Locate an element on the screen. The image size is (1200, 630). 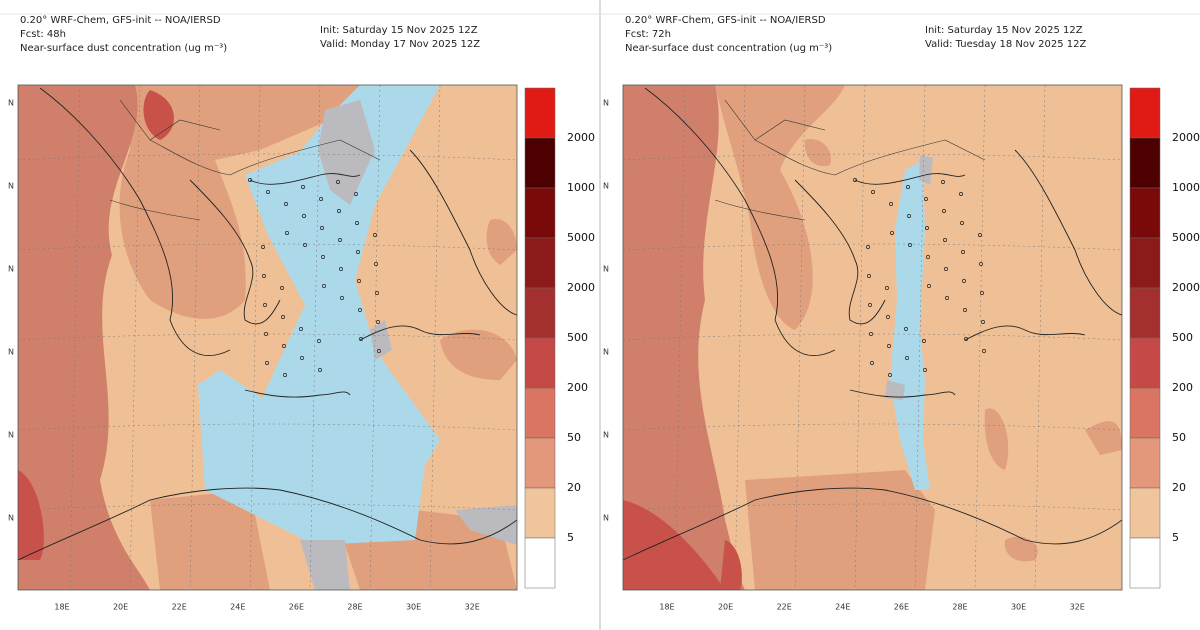
lon-label: 22E is located at coordinates (784, 607).